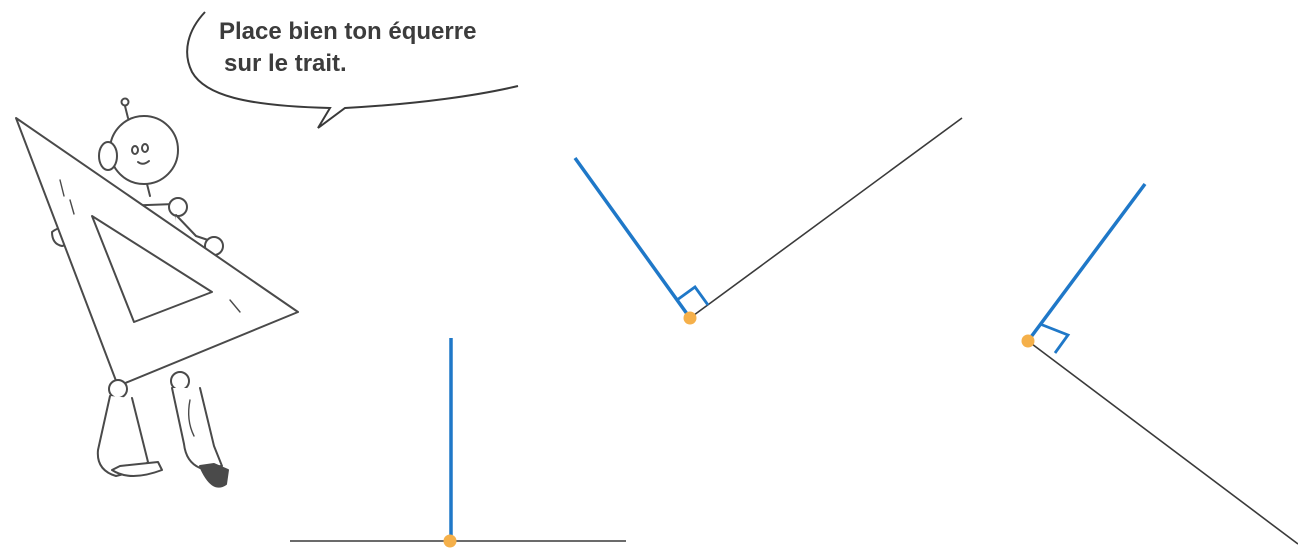  Describe the element at coordinates (125, 102) in the screenshot. I see `robot-antenna-tip` at that location.